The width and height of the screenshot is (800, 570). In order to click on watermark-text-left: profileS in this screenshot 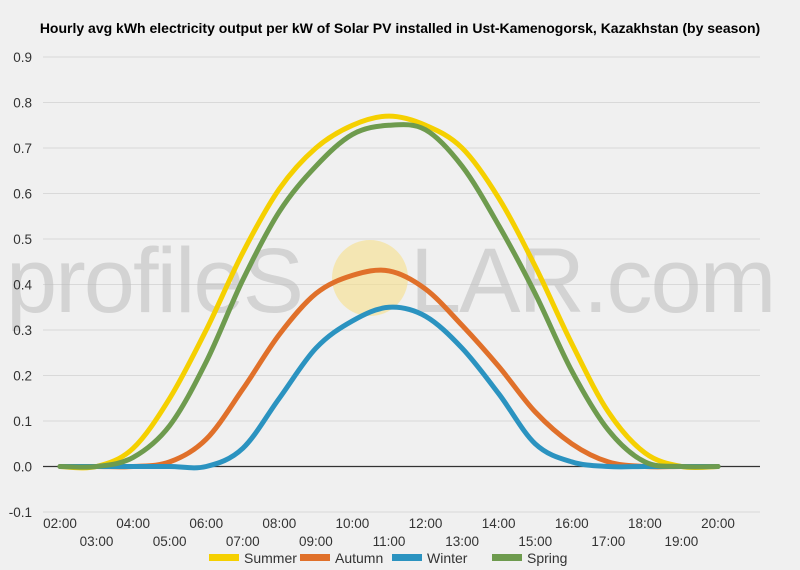, I will do `click(154, 281)`.